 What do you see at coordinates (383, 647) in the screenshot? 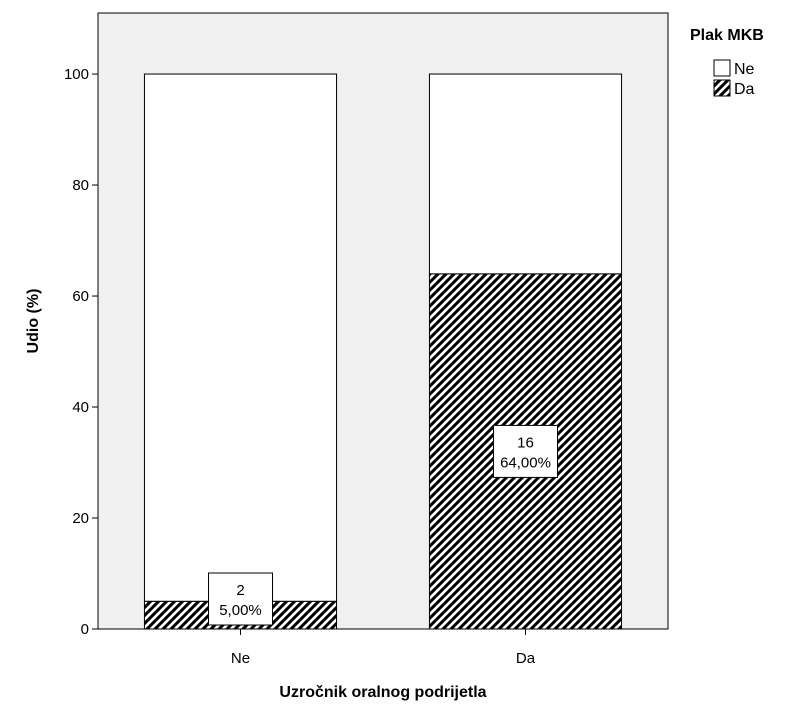
I see `x-axis: Ne Da` at bounding box center [383, 647].